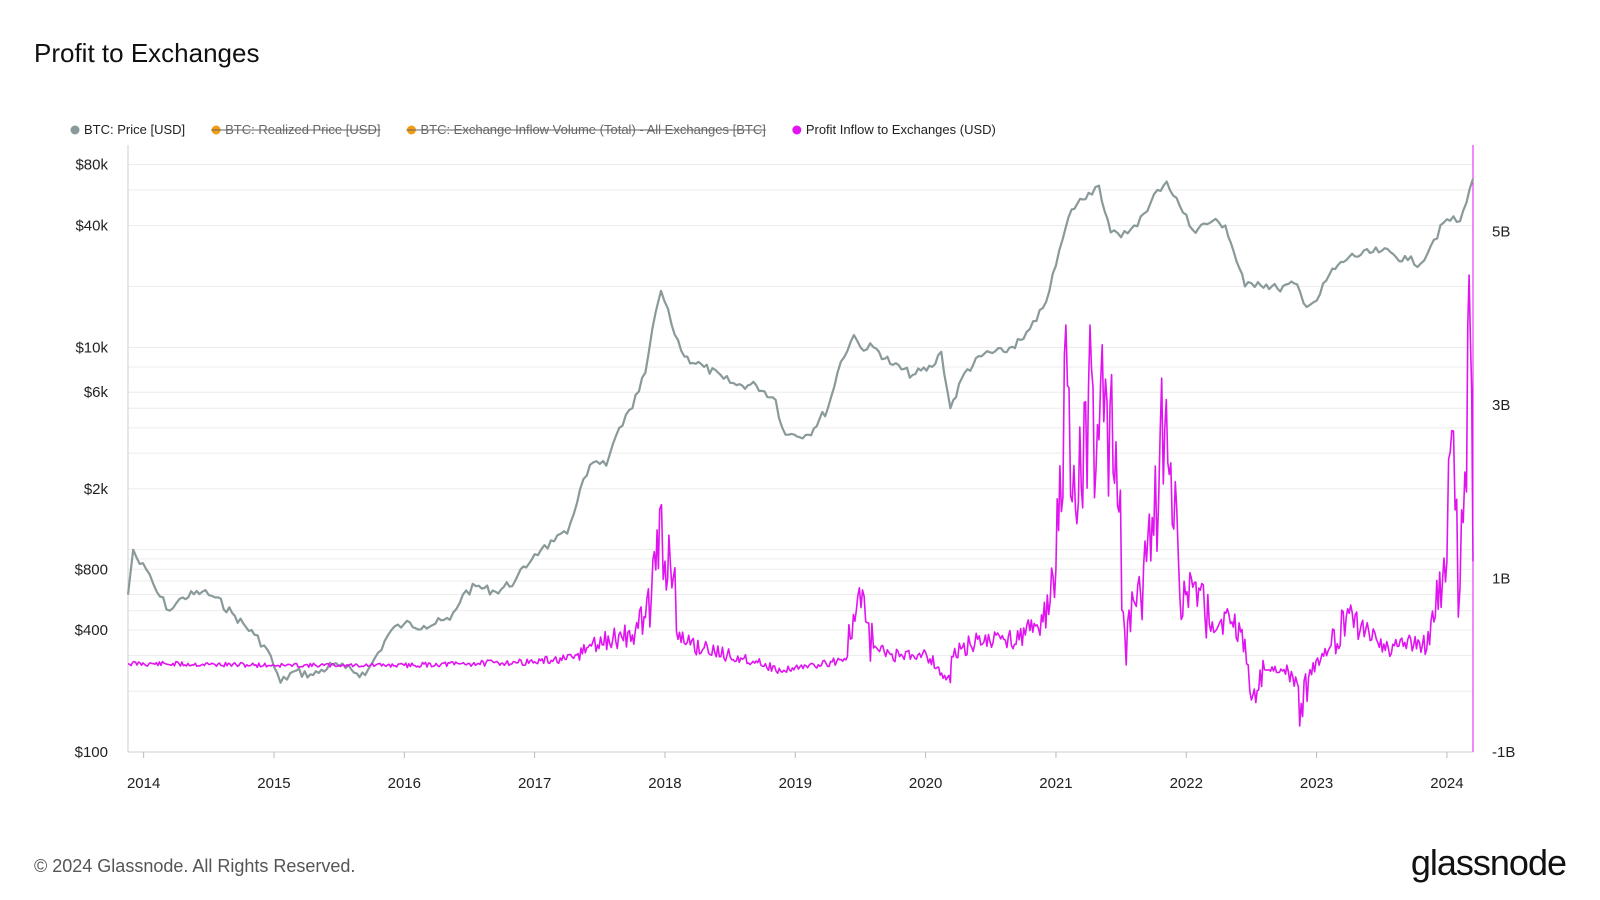  I want to click on y-right-tick-label: 3B, so click(1501, 405).